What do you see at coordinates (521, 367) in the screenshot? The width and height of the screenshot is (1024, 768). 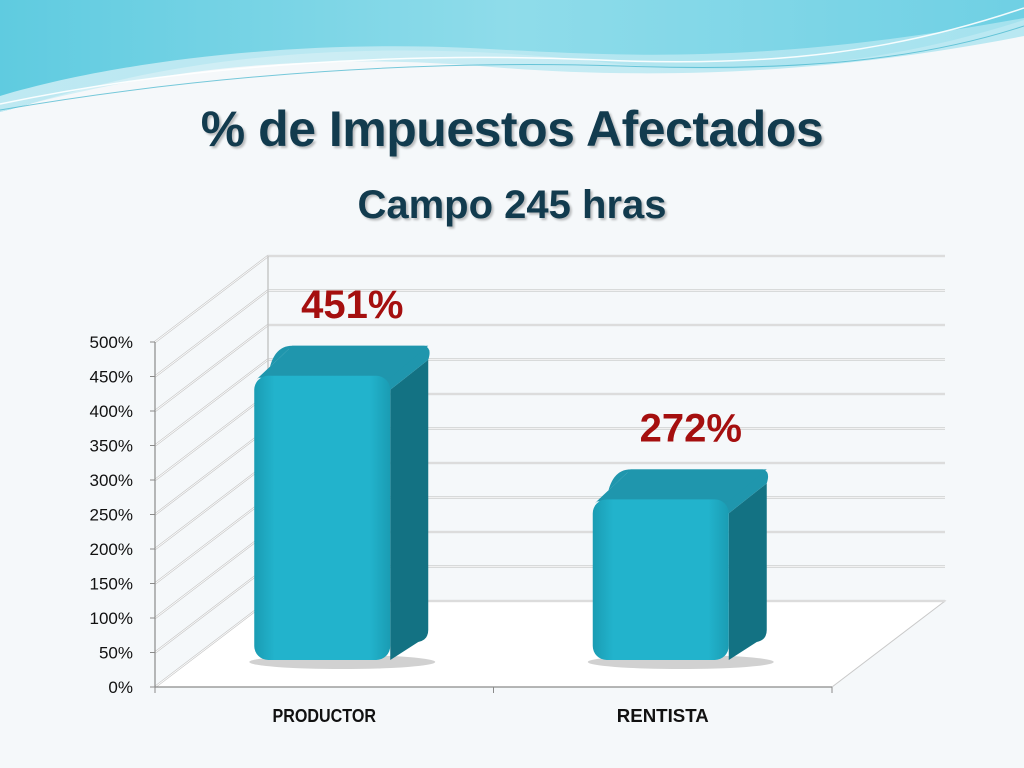 I see `chart-data-labels: 451% 272%` at bounding box center [521, 367].